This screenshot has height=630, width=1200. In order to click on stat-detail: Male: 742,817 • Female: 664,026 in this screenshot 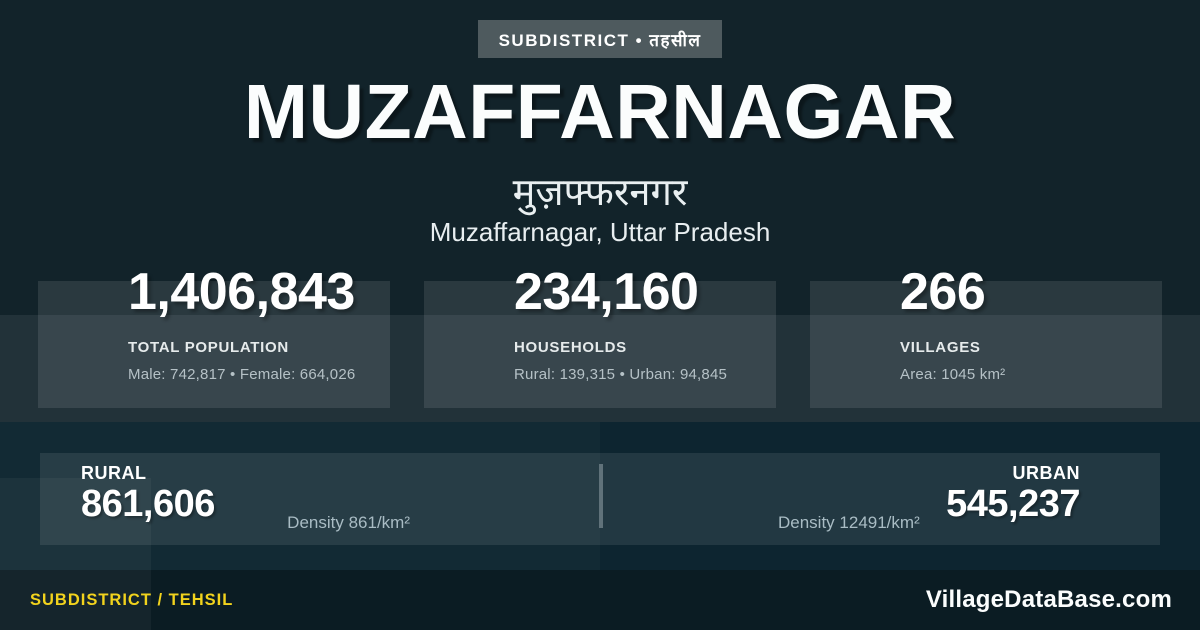, I will do `click(242, 374)`.